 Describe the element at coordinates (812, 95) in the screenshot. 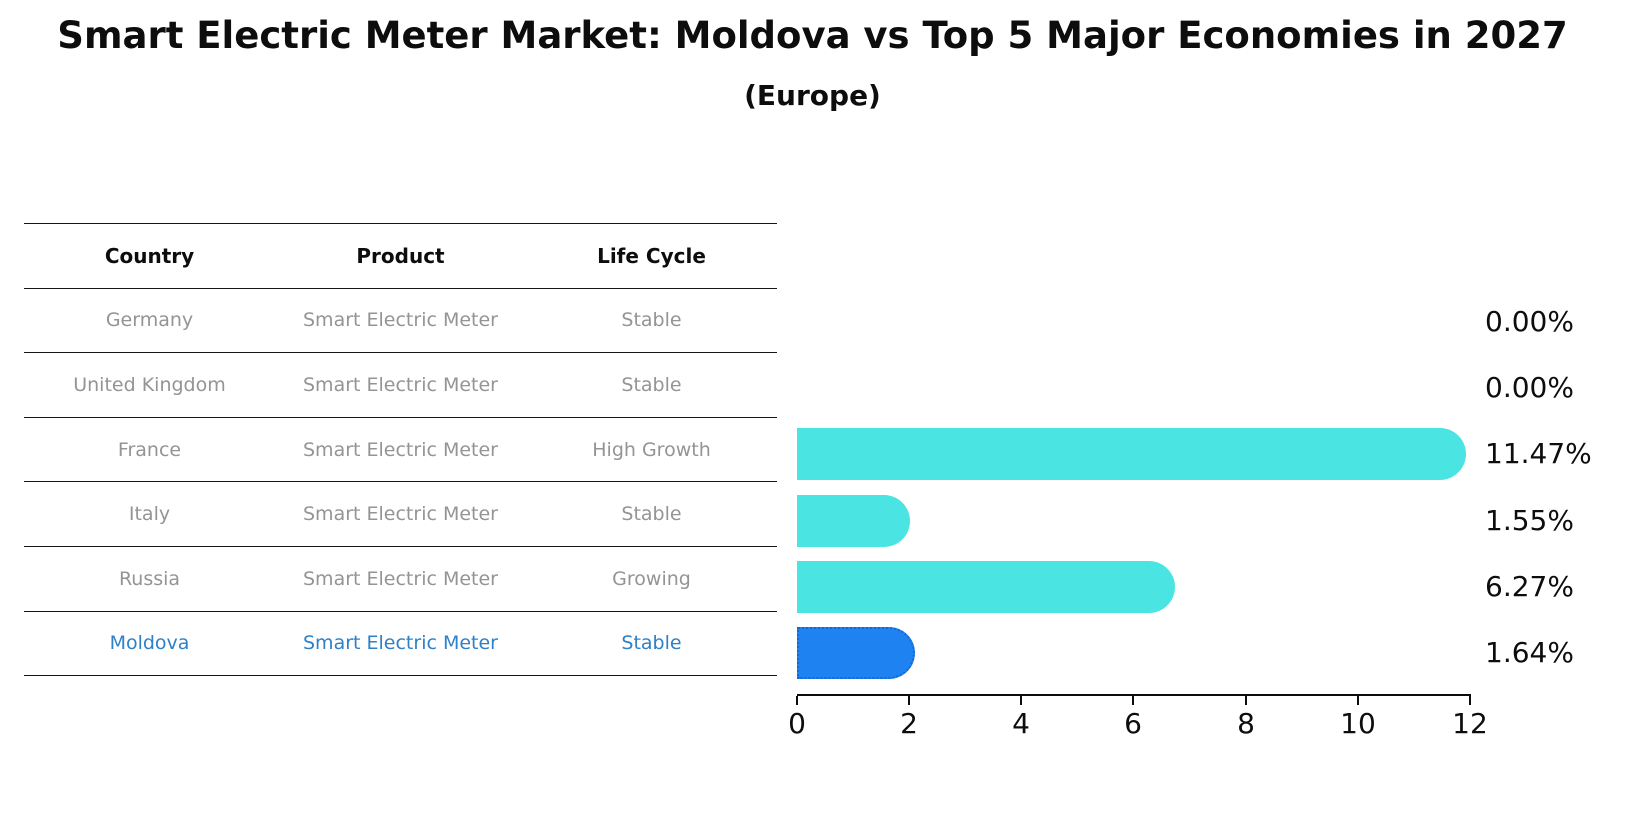

I see `chart-subtitle: (Europe)` at that location.